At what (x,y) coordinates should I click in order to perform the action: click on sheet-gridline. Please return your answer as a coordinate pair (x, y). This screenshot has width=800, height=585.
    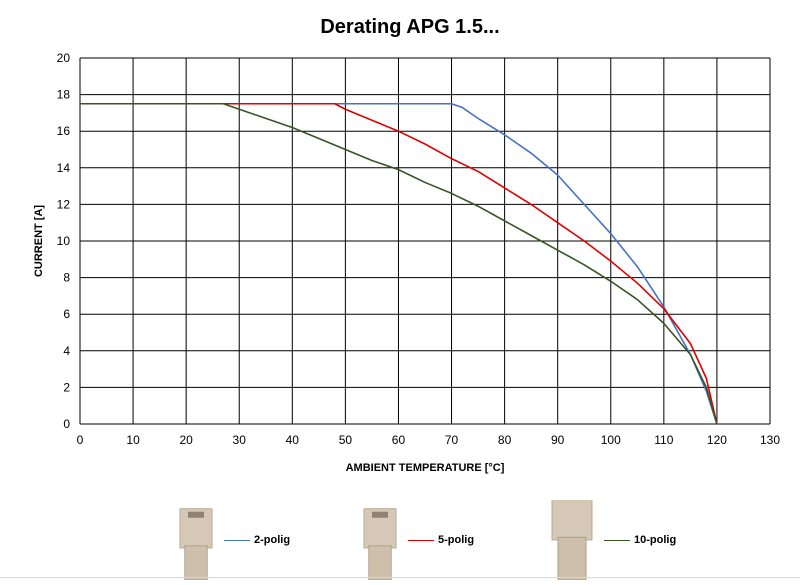
    Looking at the image, I should click on (400, 577).